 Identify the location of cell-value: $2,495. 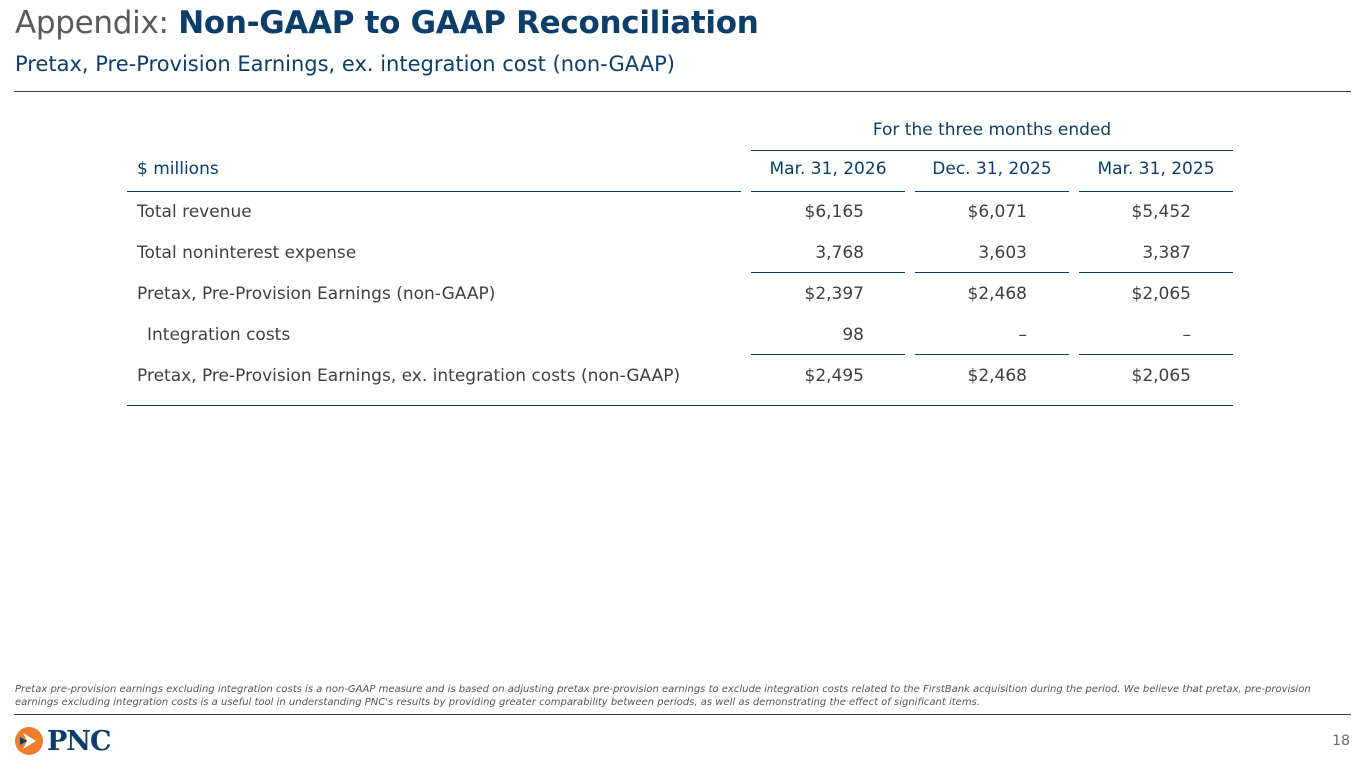
(834, 376).